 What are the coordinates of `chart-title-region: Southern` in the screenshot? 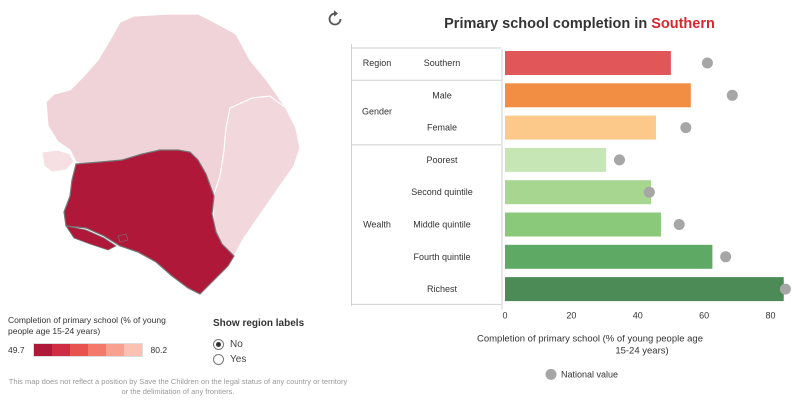 It's located at (683, 24).